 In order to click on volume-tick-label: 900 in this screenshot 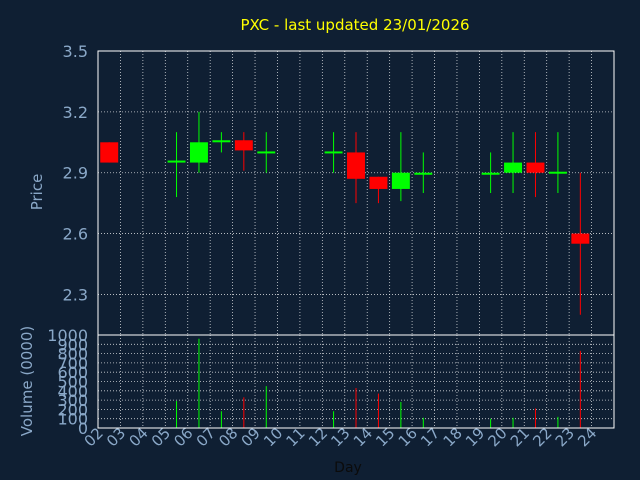, I will do `click(72, 344)`.